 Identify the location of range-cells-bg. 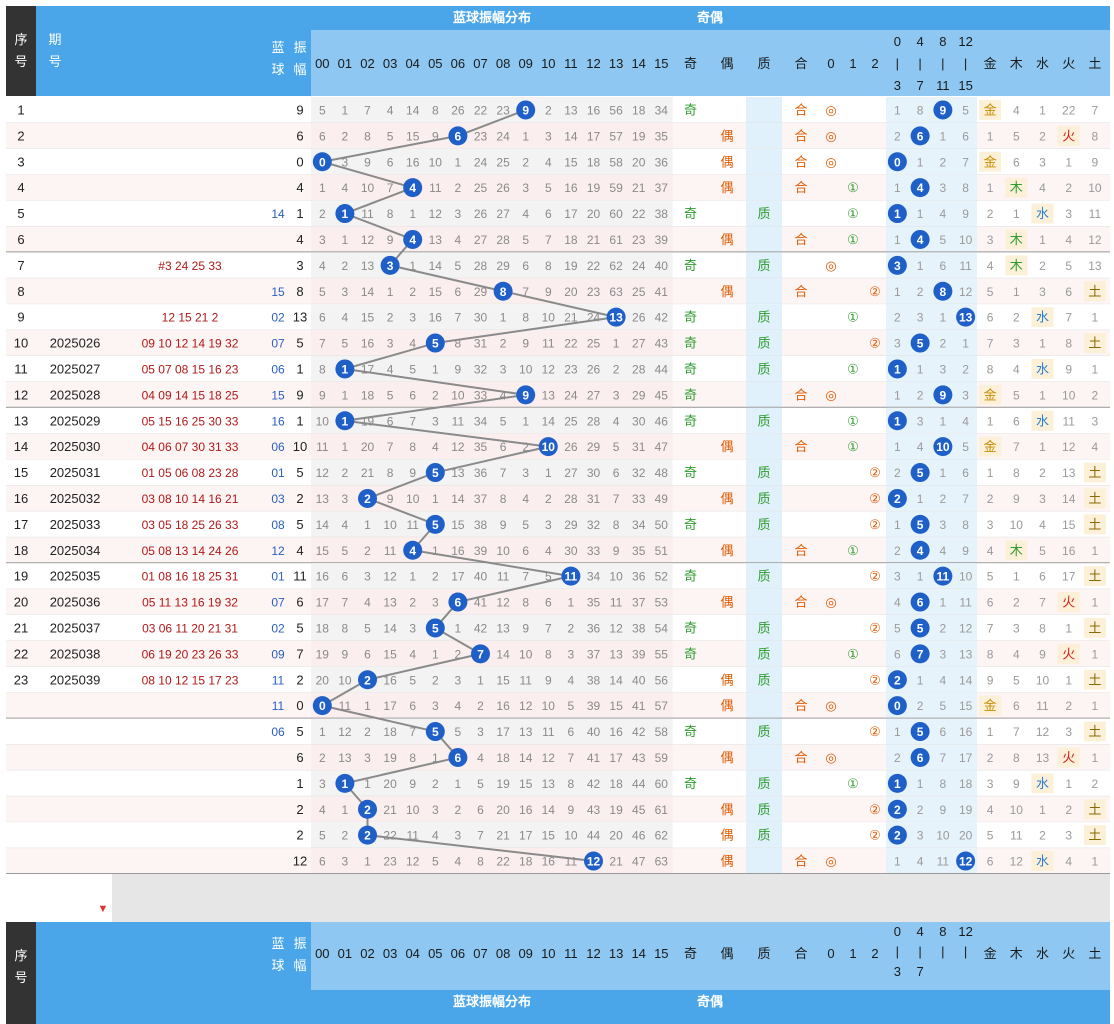
(931, 731).